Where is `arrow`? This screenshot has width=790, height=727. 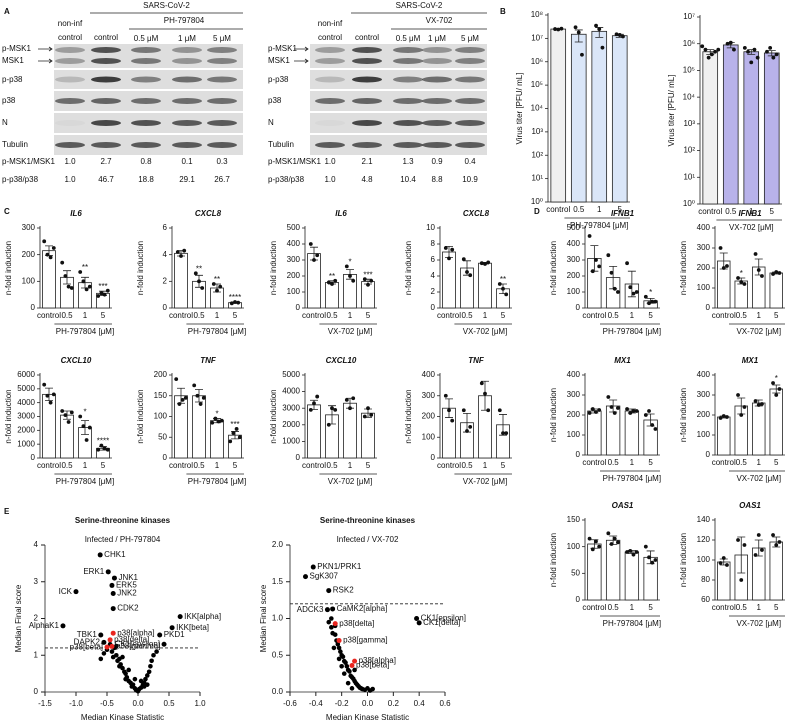 arrow is located at coordinates (301, 61).